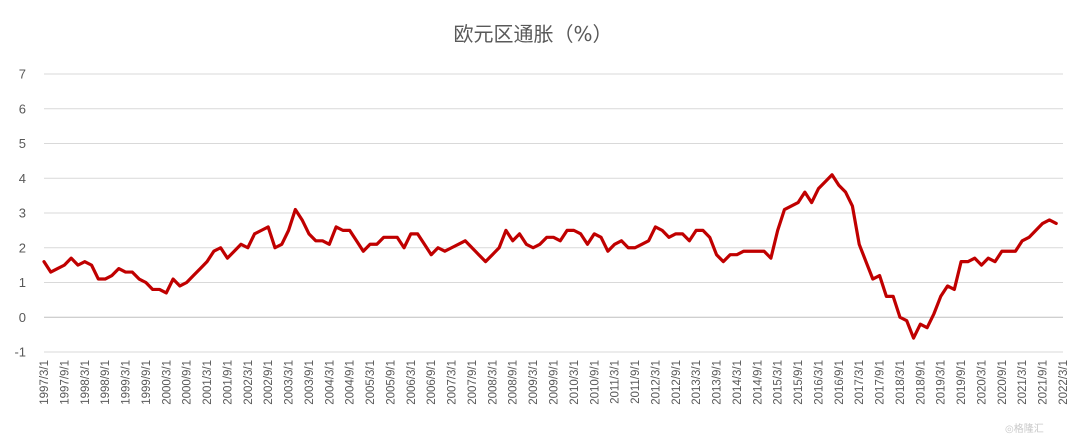  Describe the element at coordinates (22, 282) in the screenshot. I see `y-tick-label: 1` at that location.